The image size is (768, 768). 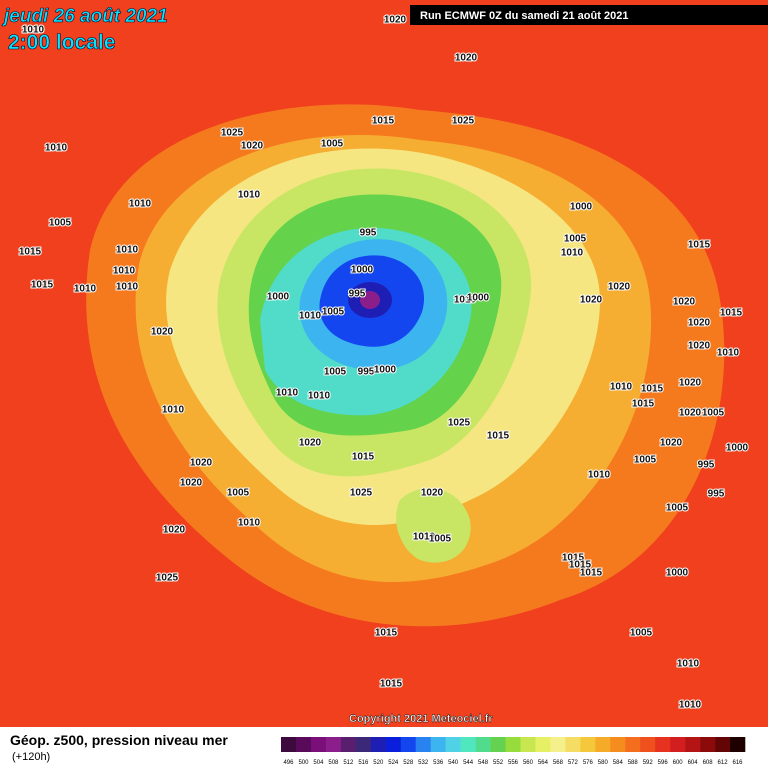 What do you see at coordinates (738, 763) in the screenshot?
I see `colorbar-label: 616` at bounding box center [738, 763].